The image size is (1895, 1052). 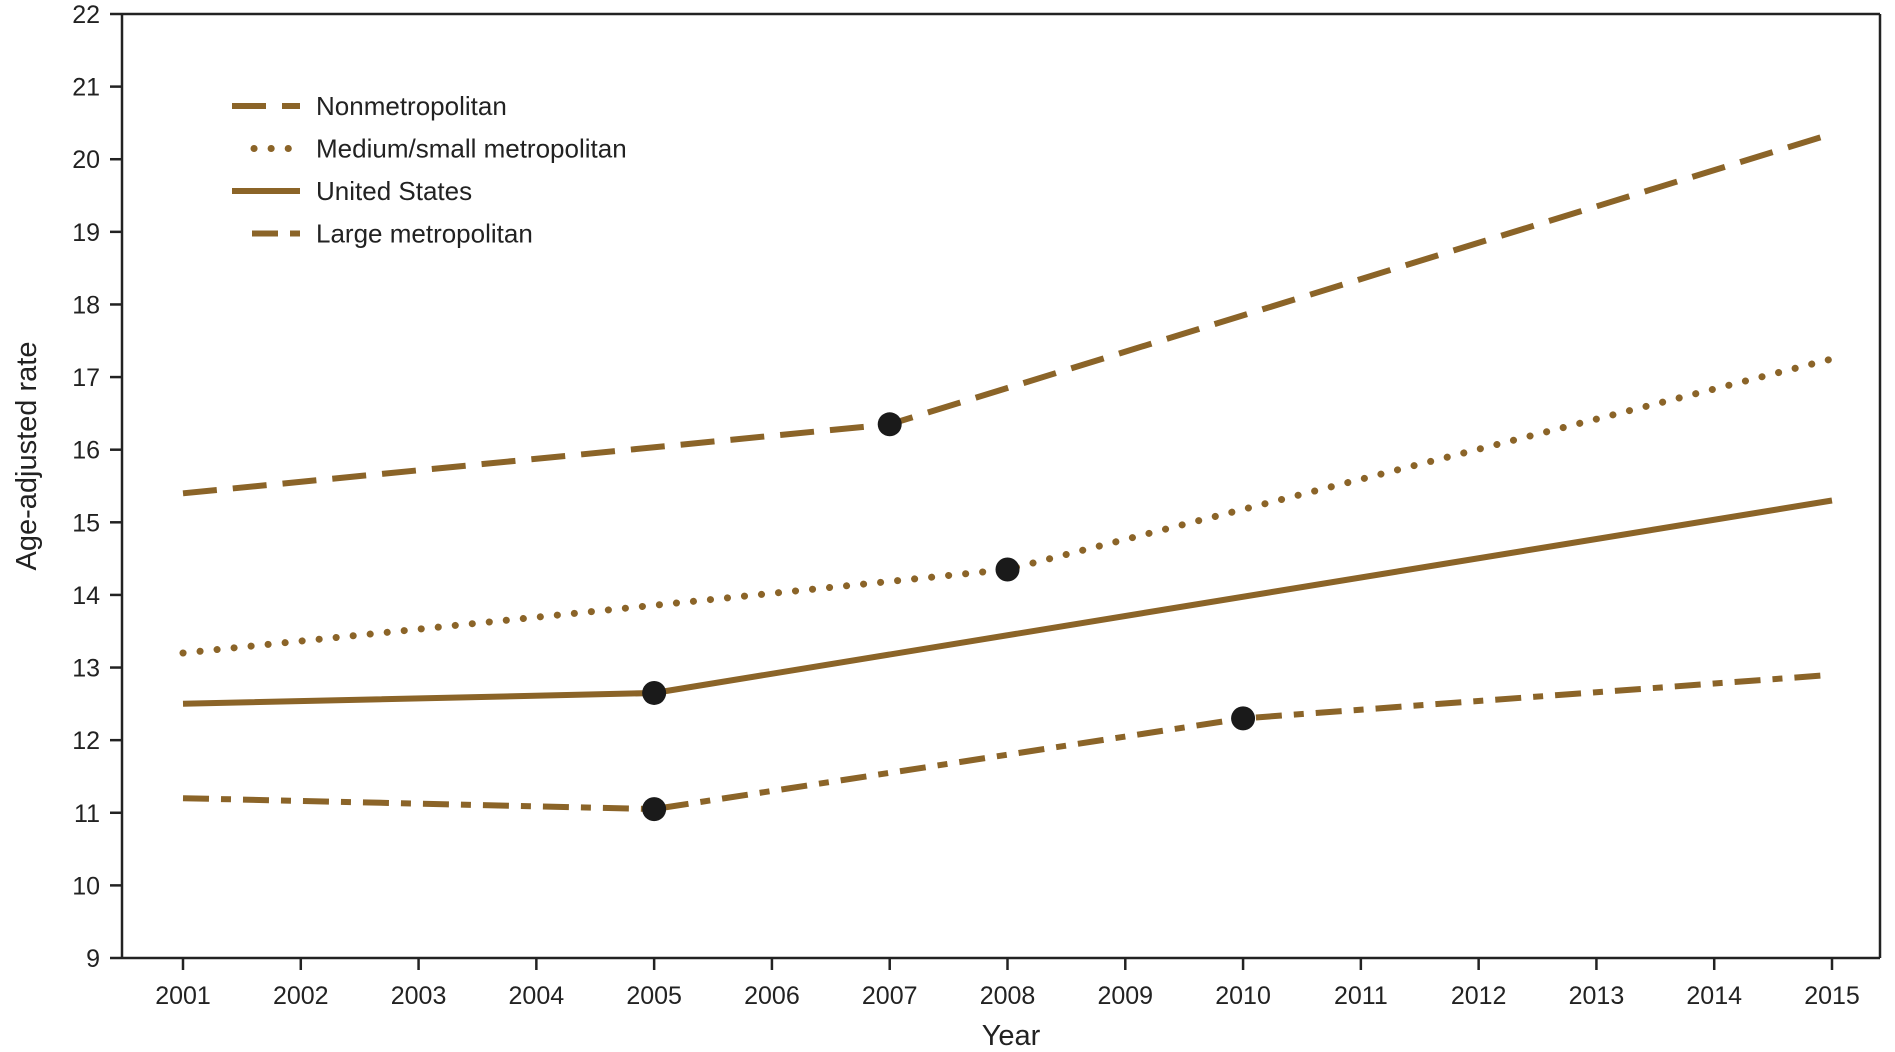 What do you see at coordinates (301, 996) in the screenshot?
I see `x-tick-label: 2002` at bounding box center [301, 996].